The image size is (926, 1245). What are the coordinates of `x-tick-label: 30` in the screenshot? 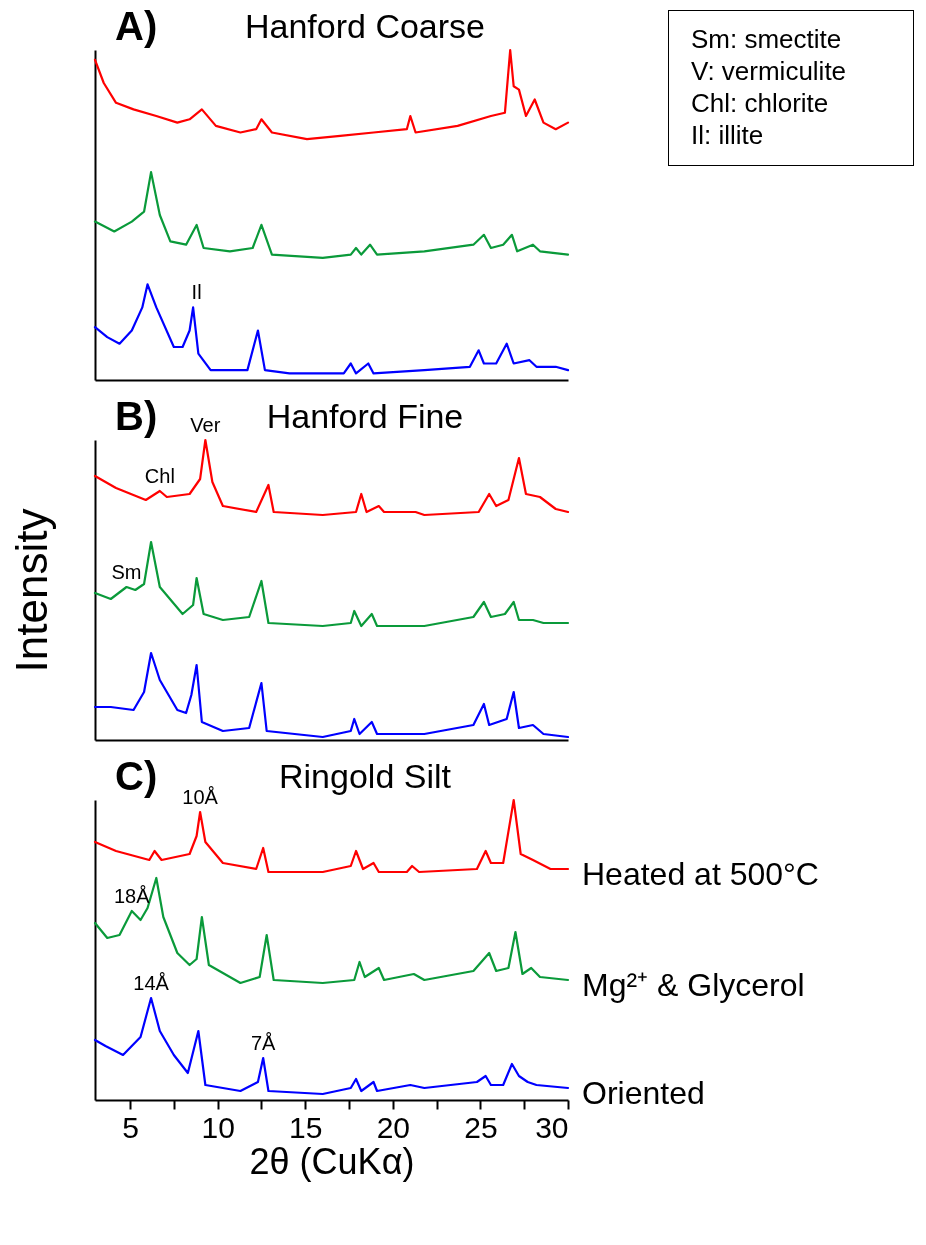 It's located at (552, 1127).